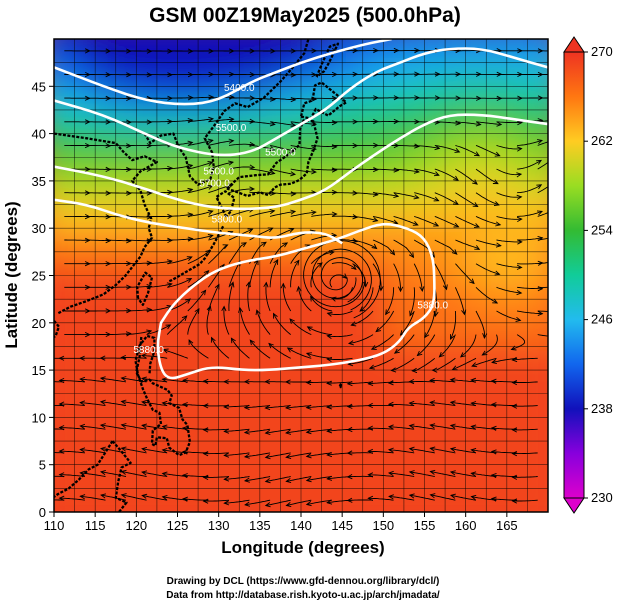  What do you see at coordinates (507, 525) in the screenshot?
I see `x-tick-label: 165` at bounding box center [507, 525].